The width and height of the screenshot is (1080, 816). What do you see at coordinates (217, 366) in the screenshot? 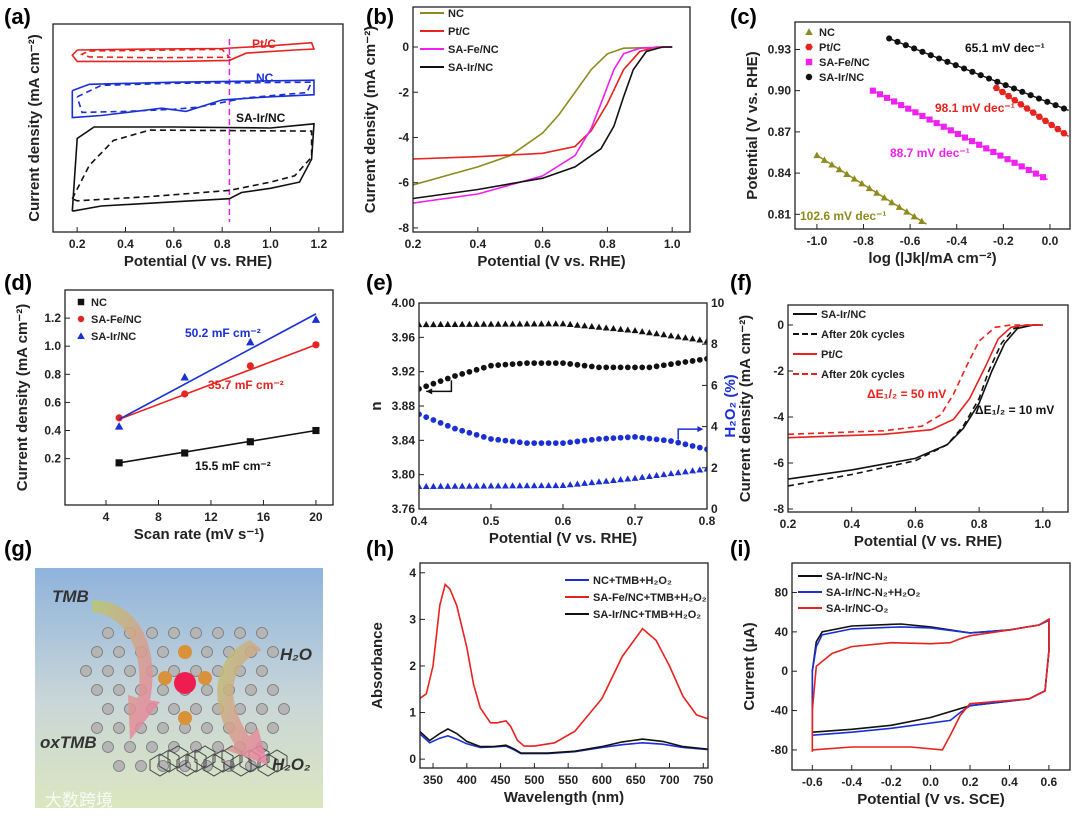
I see `fit-line` at bounding box center [217, 366].